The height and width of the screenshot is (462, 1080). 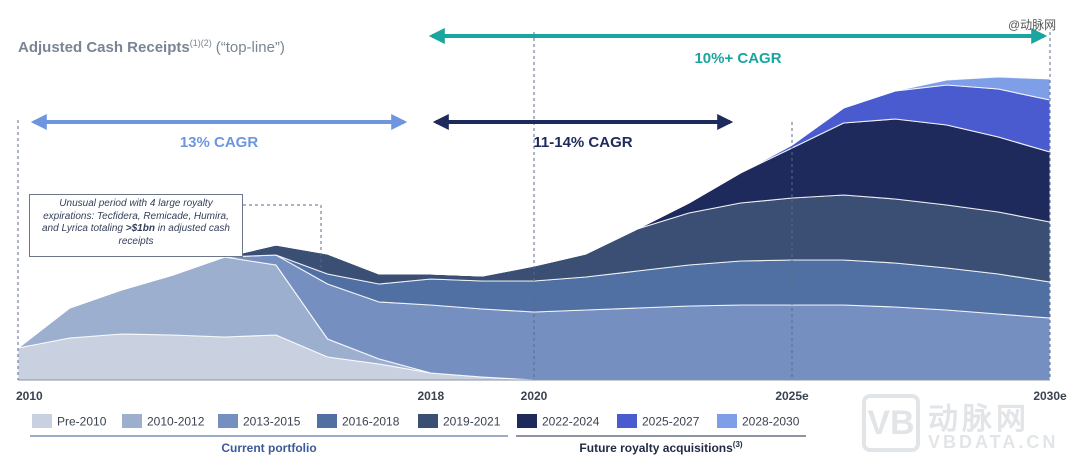 What do you see at coordinates (371, 422) in the screenshot?
I see `legend-label-2016-2018: 2016-2018` at bounding box center [371, 422].